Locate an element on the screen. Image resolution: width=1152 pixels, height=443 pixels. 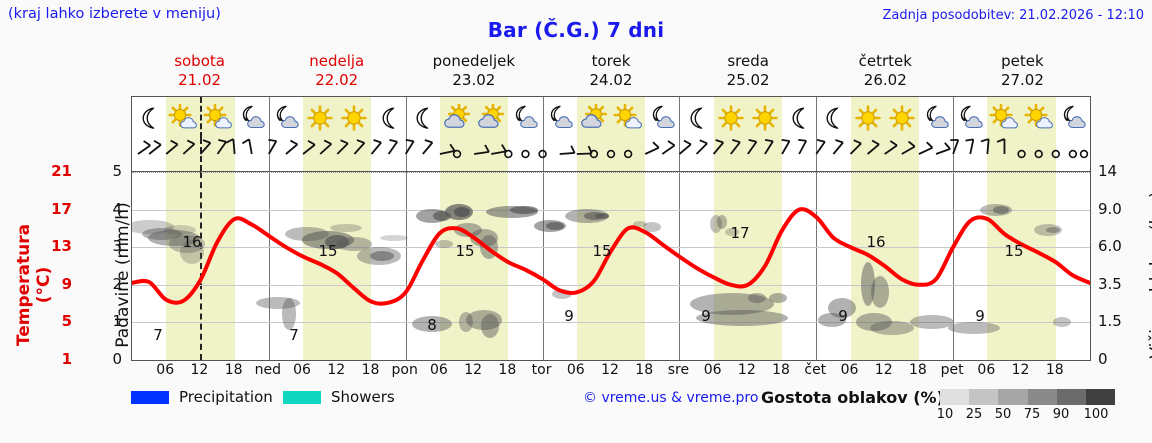
day-header-ponedeljek: ponedeljek 23.02 is located at coordinates (473, 72).